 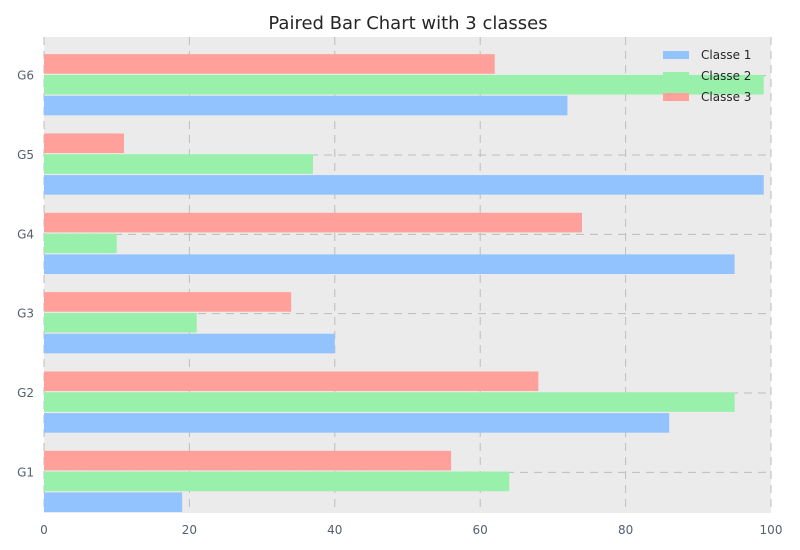 What do you see at coordinates (84, 143) in the screenshot?
I see `bar-classe-3-g5` at bounding box center [84, 143].